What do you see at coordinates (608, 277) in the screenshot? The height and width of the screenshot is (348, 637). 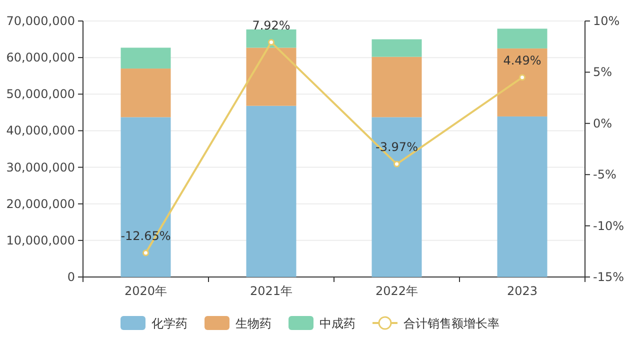 I see `y2-tick-label: -15%` at bounding box center [608, 277].